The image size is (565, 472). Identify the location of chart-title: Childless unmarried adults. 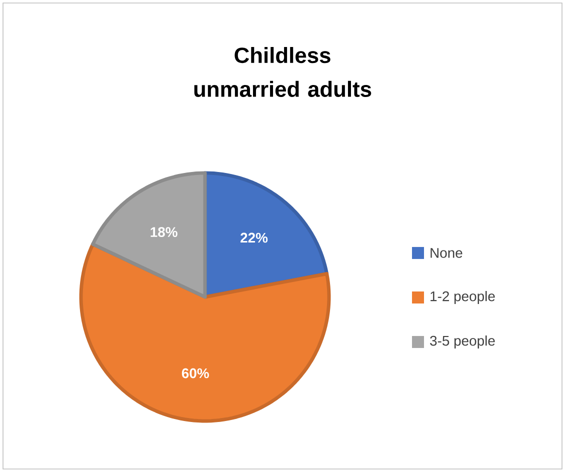
(283, 71).